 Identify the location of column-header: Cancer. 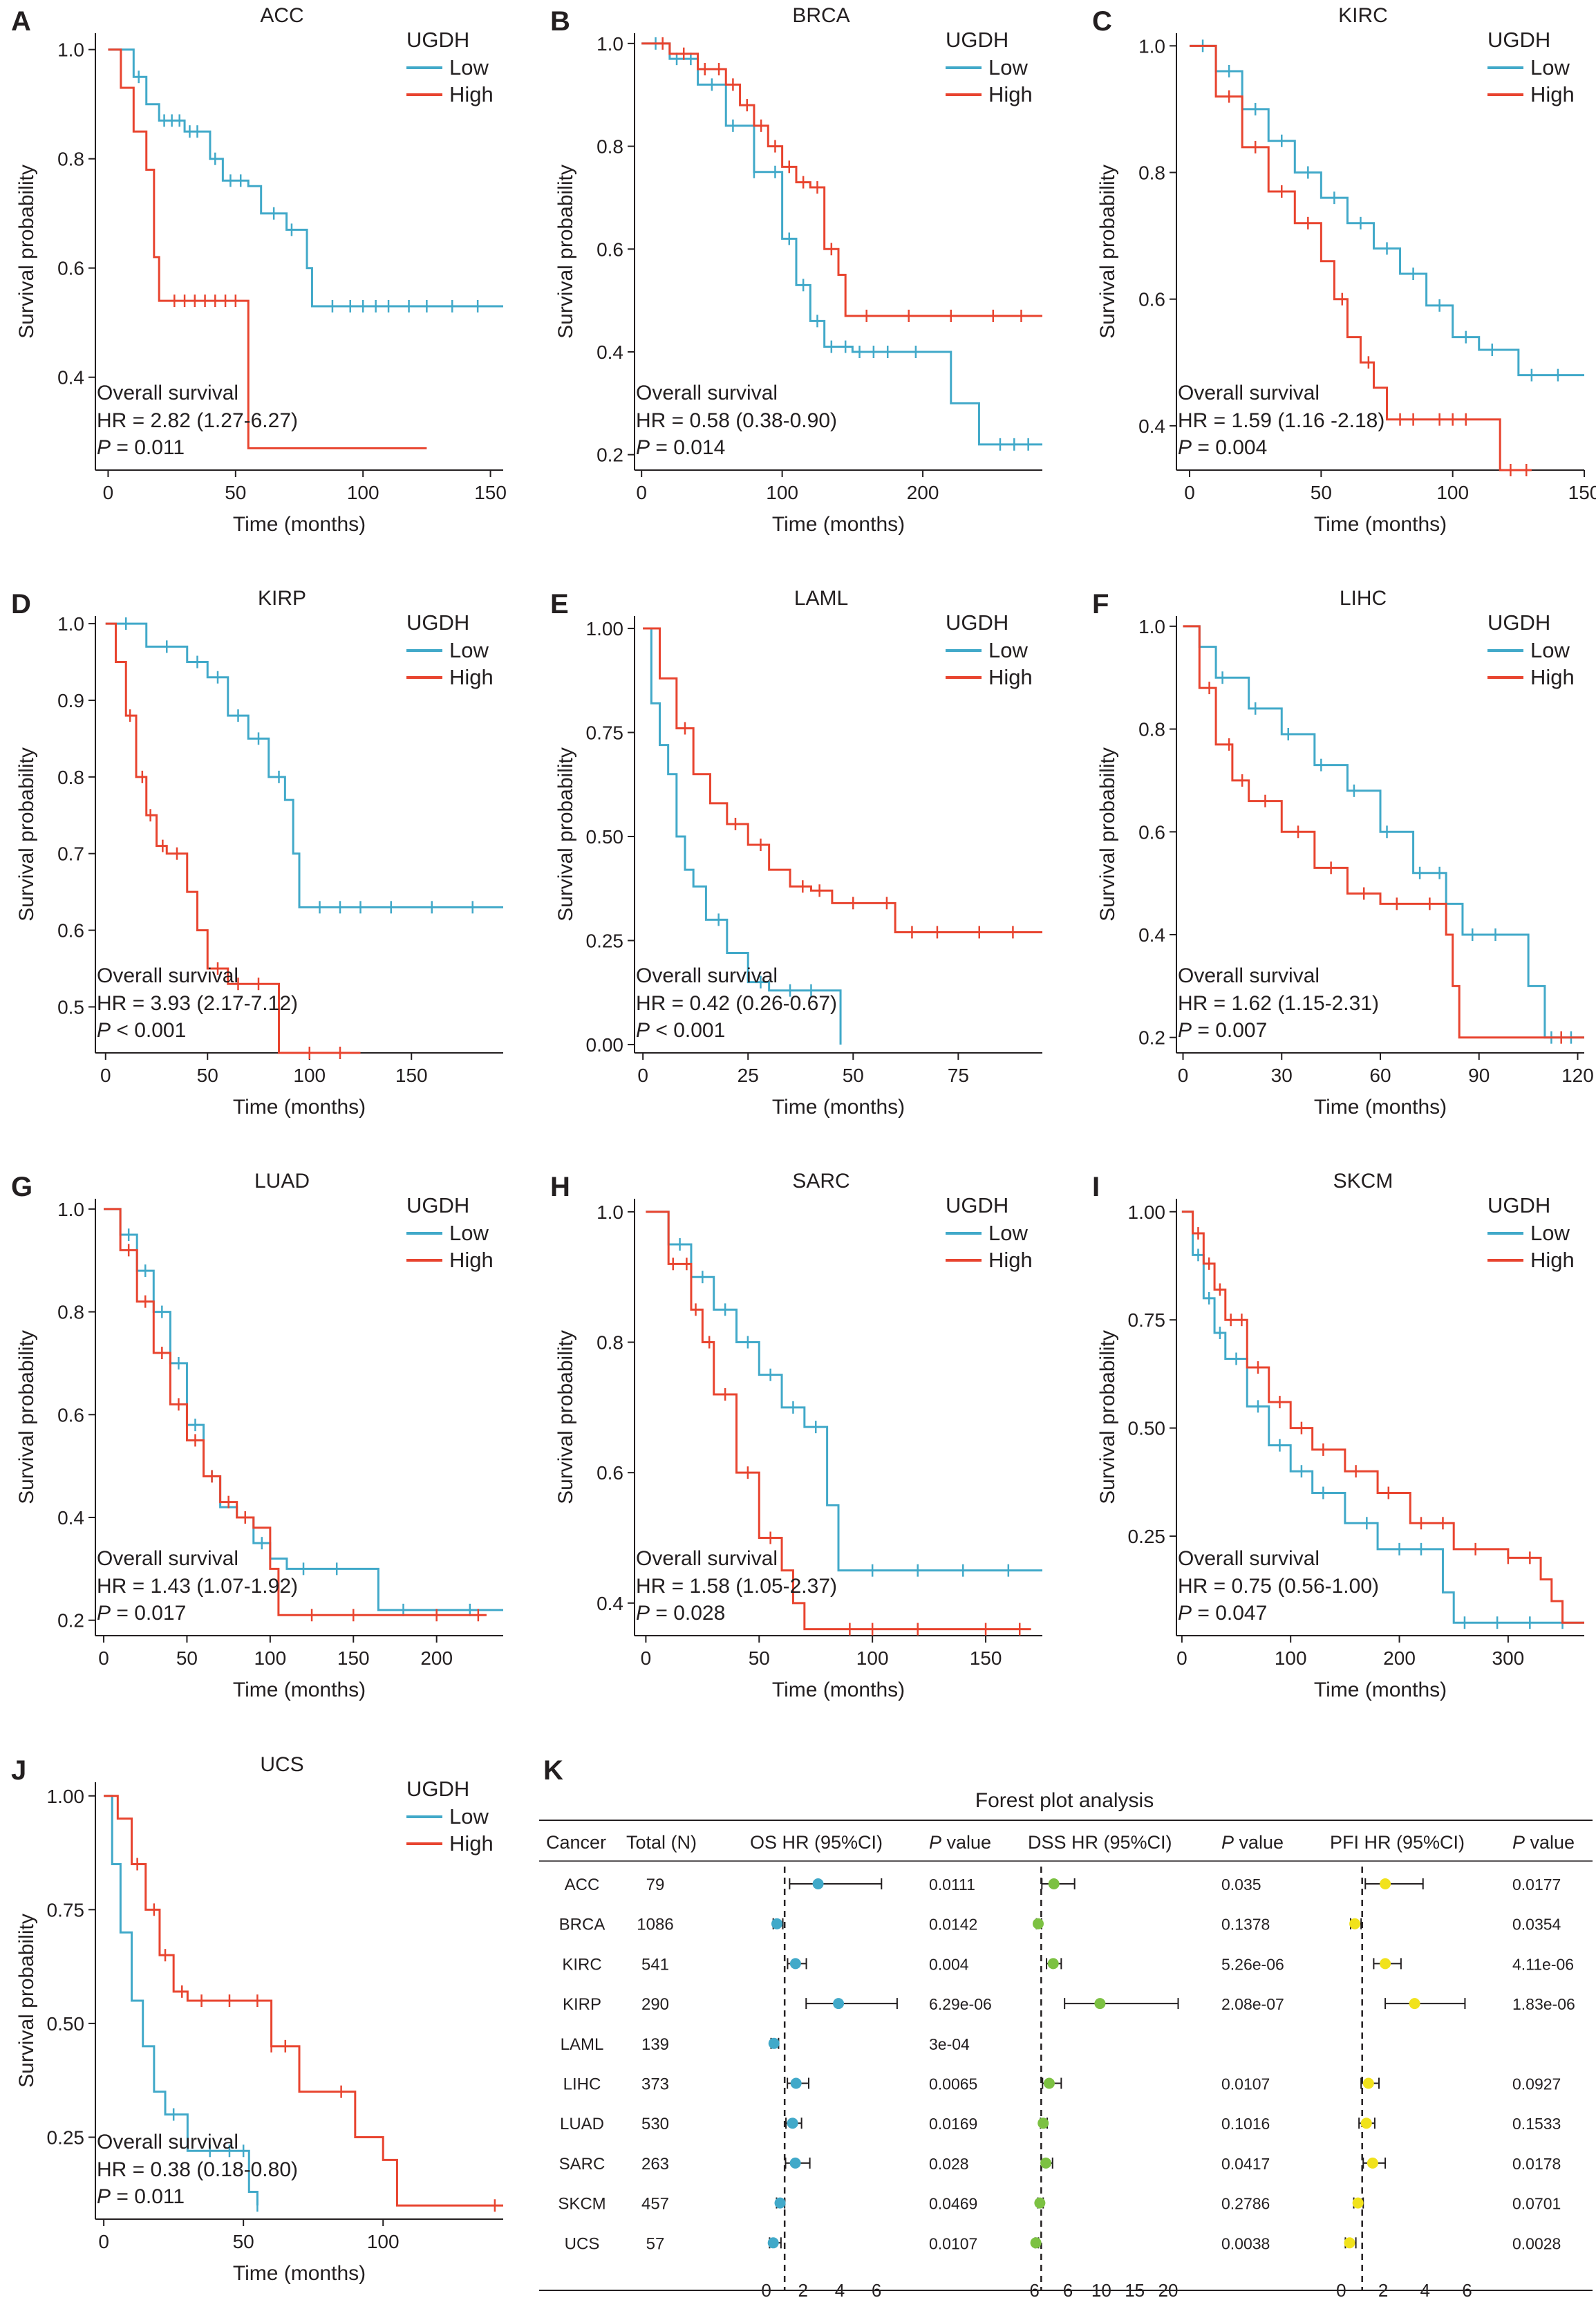
(576, 1842).